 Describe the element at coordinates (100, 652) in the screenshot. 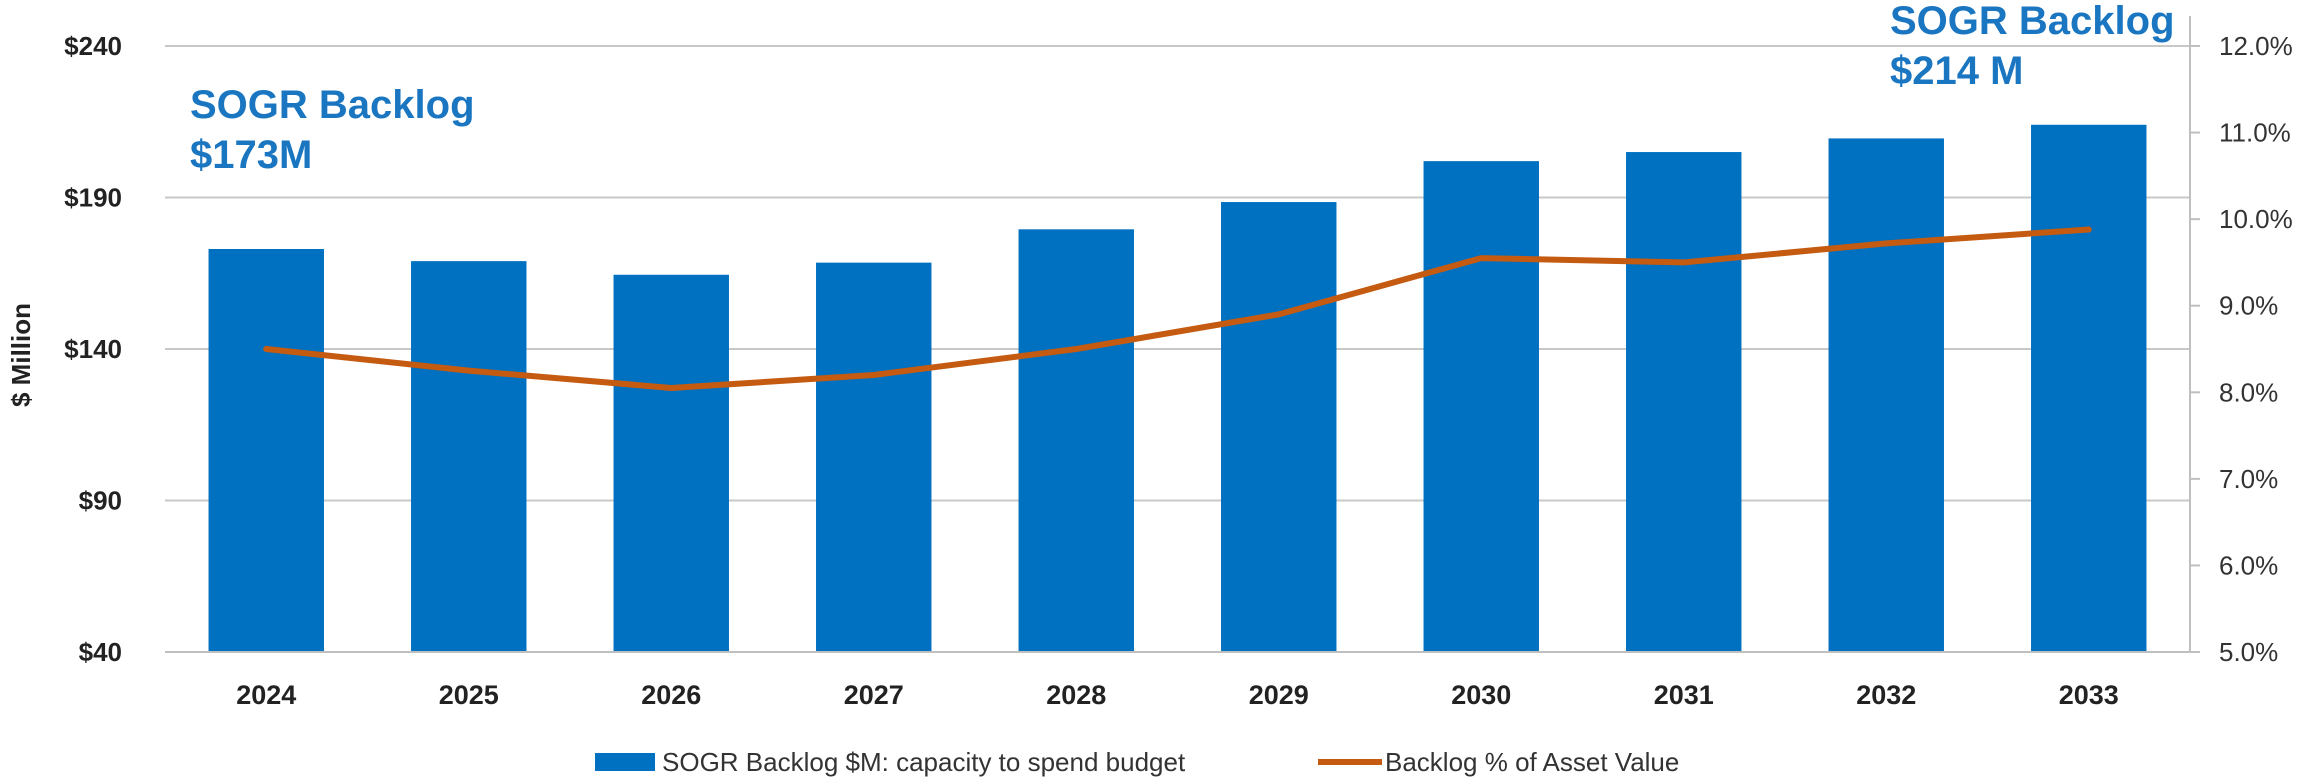

I see `left-tick-label: $40` at that location.